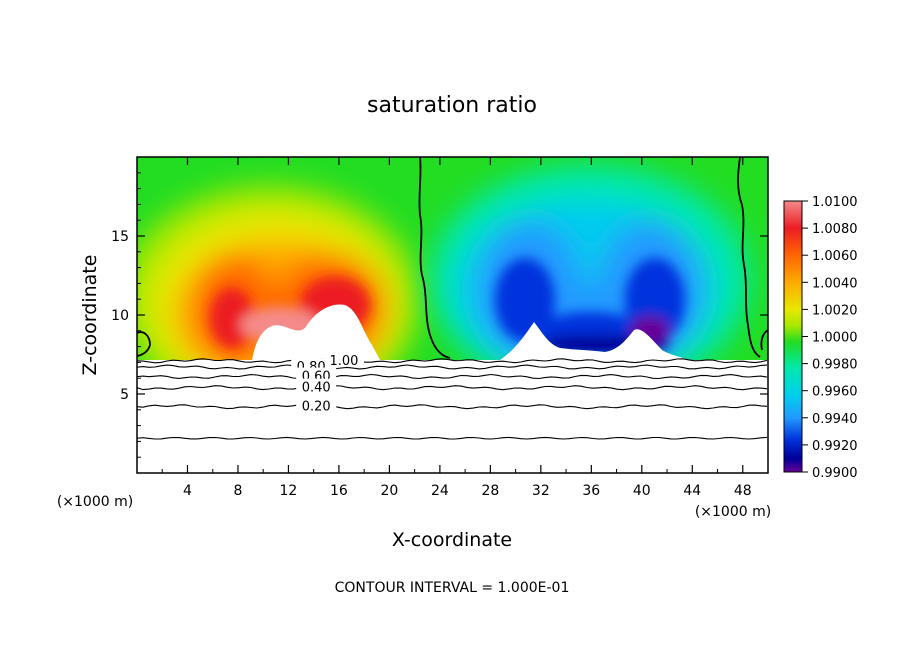 The height and width of the screenshot is (654, 904). Describe the element at coordinates (124, 395) in the screenshot. I see `y-tick-label: 5` at that location.